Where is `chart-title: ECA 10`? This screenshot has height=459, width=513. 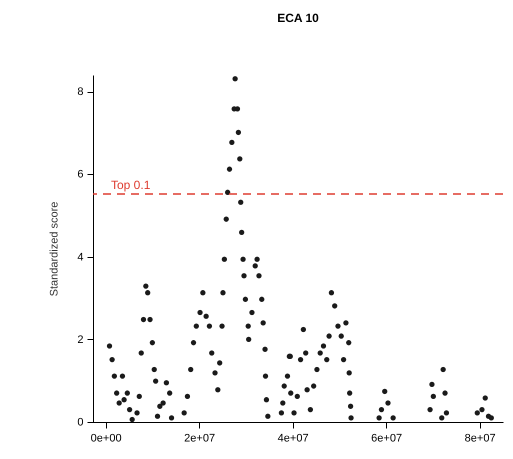 chart-title: ECA 10 is located at coordinates (298, 18).